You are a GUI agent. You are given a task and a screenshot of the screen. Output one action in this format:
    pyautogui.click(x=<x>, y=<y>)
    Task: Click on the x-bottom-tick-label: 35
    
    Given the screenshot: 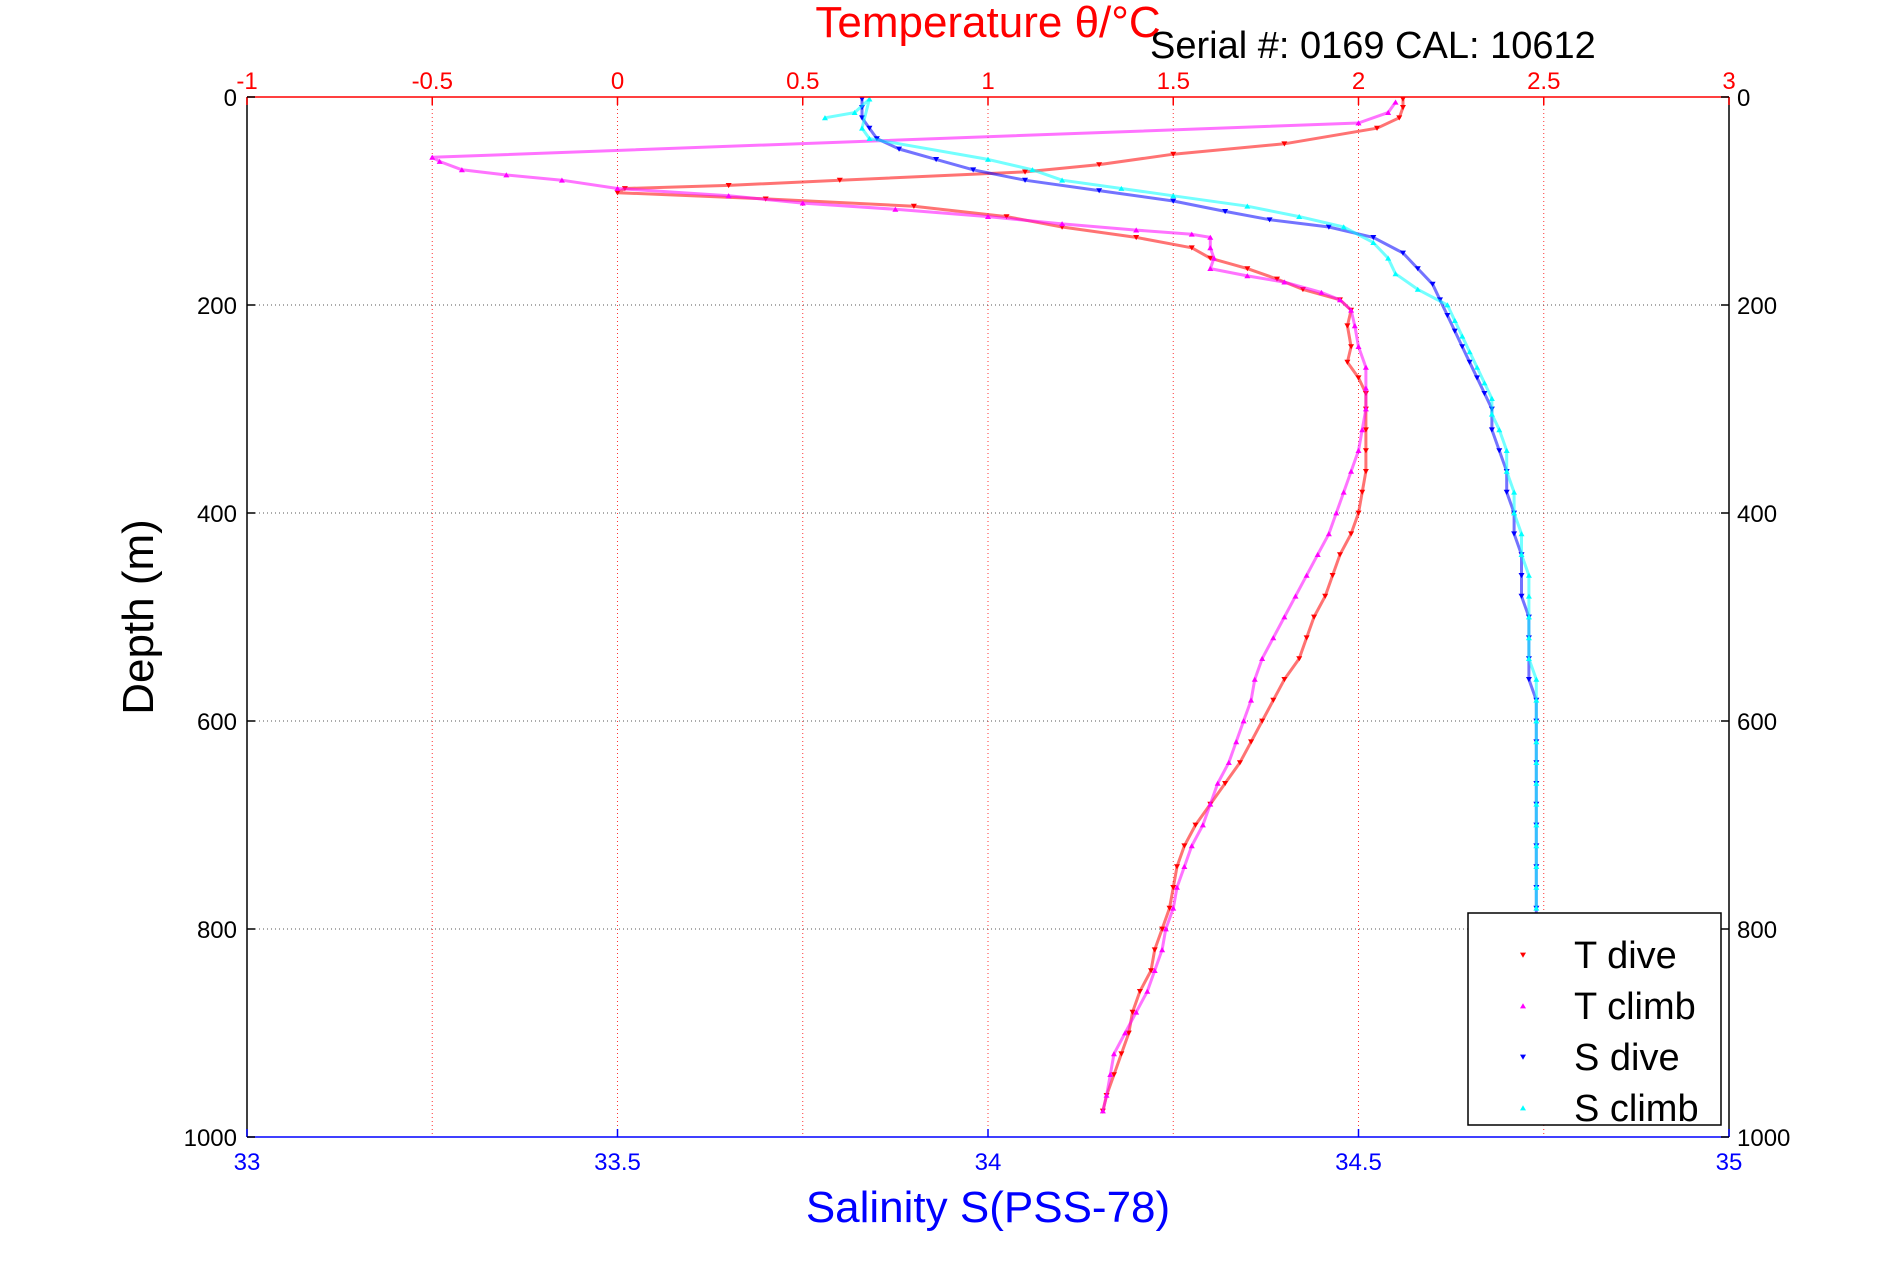 What is the action you would take?
    pyautogui.click(x=1729, y=1162)
    